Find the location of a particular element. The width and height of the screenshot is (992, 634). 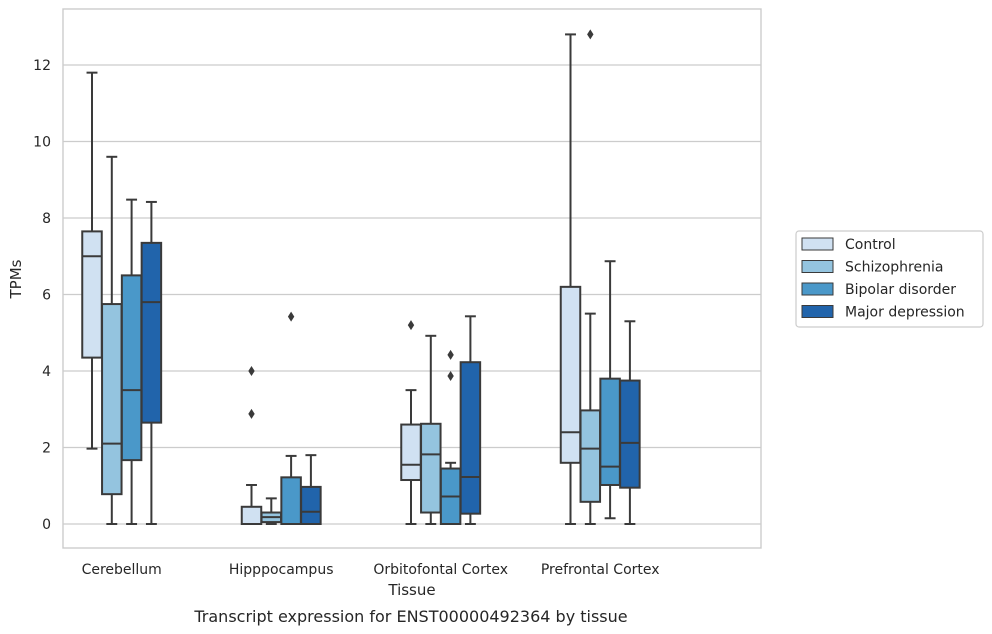

x-tick-label: Cerebellum is located at coordinates (122, 570).